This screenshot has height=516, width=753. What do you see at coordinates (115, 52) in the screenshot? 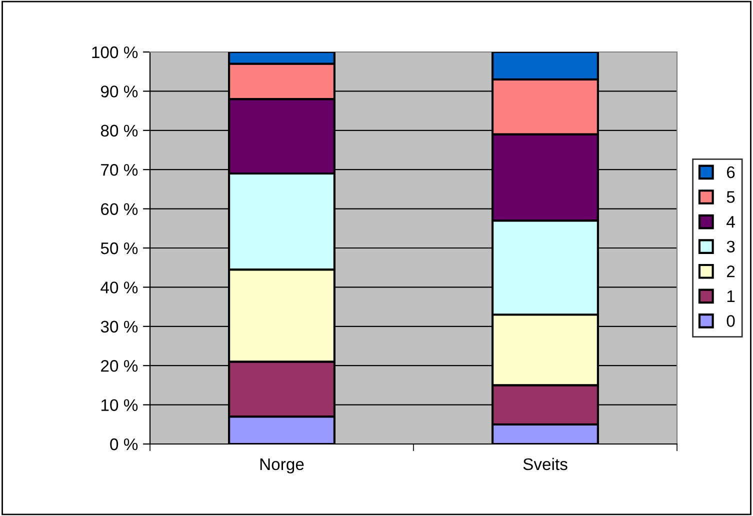
I see `y-tick-label: 100 %` at bounding box center [115, 52].